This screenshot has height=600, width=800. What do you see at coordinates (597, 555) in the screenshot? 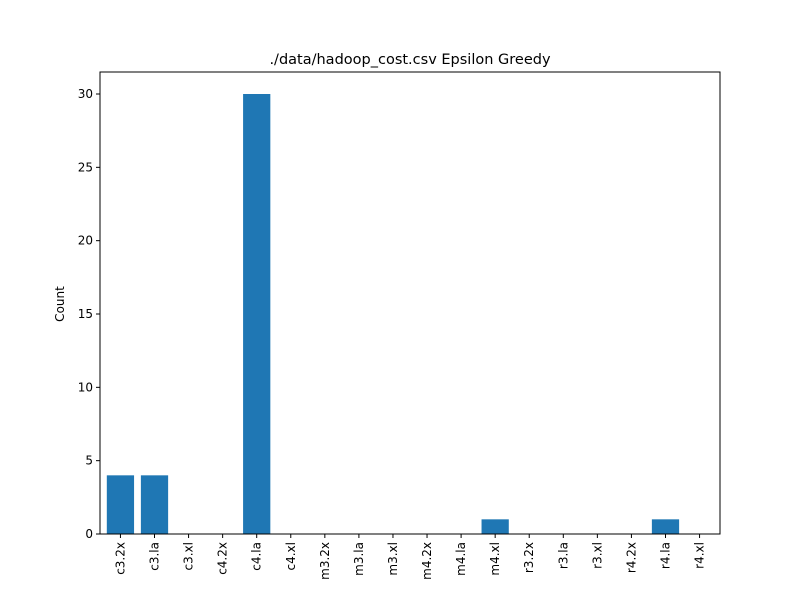
I see `x-tick-label: r3.xl` at bounding box center [597, 555].